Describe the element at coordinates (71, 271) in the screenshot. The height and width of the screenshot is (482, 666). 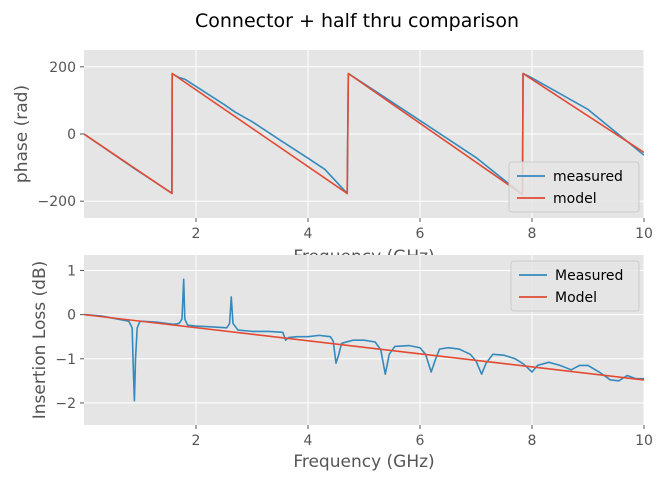
I see `y-tick-label: 1` at that location.